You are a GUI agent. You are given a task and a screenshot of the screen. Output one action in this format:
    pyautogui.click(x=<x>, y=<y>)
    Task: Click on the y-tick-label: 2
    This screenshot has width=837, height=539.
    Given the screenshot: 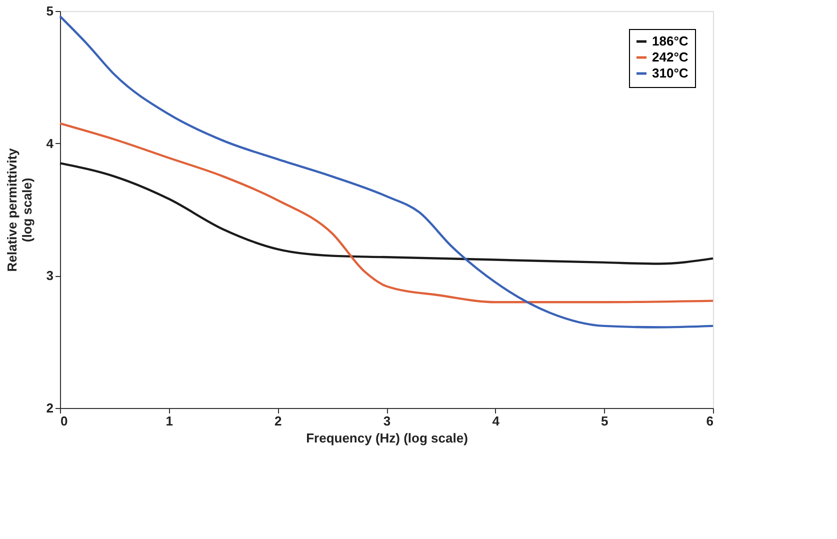 What is the action you would take?
    pyautogui.click(x=50, y=408)
    